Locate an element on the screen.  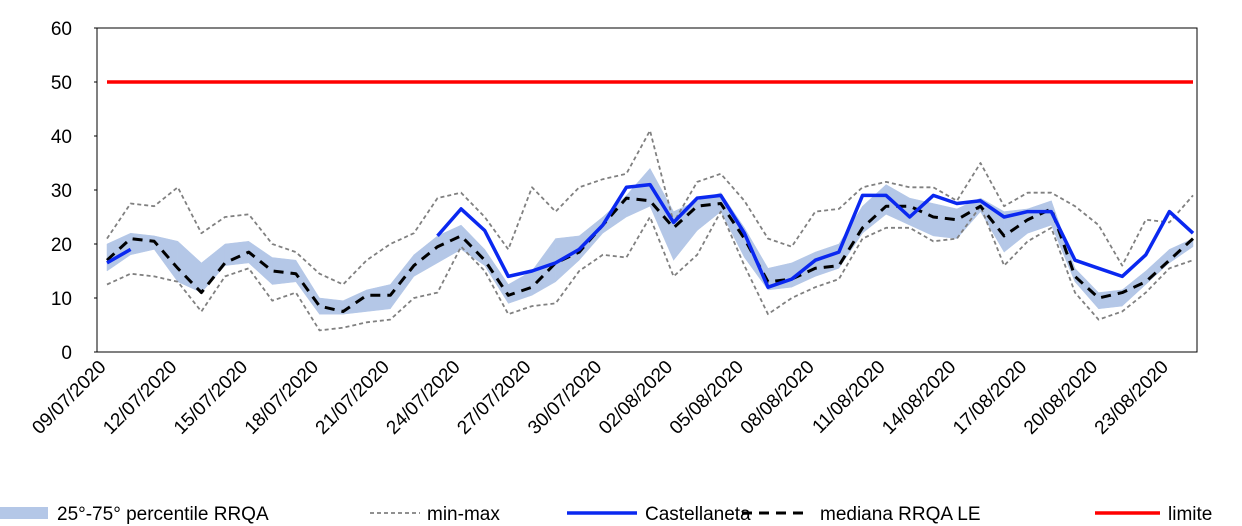
x-tick-label: 14/08/2020 is located at coordinates (919, 398).